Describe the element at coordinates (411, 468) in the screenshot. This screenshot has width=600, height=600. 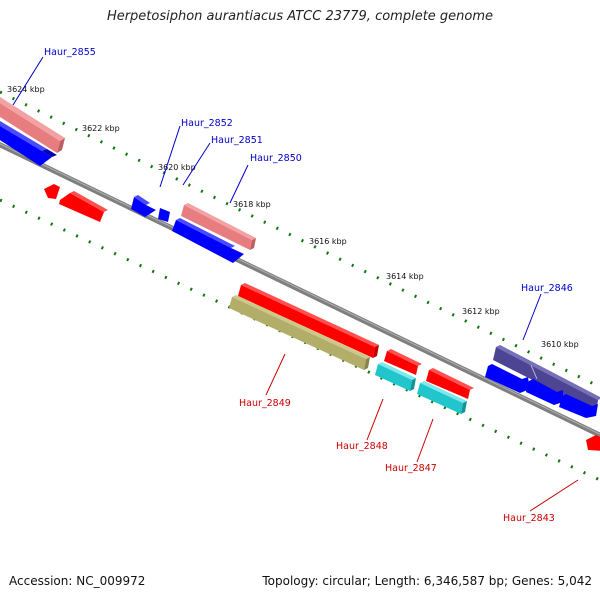
I see `gene-label-haur-2847: Haur_2847` at that location.